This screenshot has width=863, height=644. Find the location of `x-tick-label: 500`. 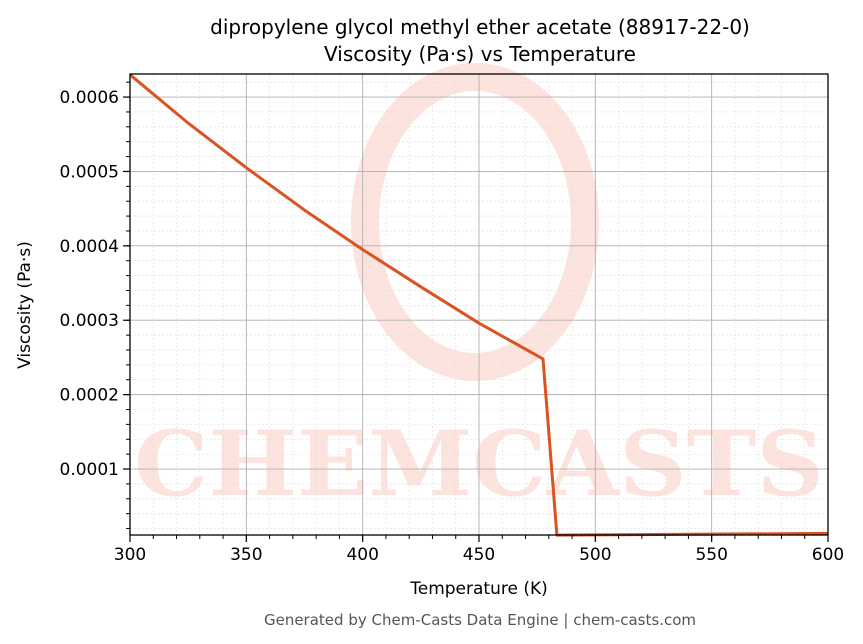

x-tick-label: 500 is located at coordinates (595, 555).